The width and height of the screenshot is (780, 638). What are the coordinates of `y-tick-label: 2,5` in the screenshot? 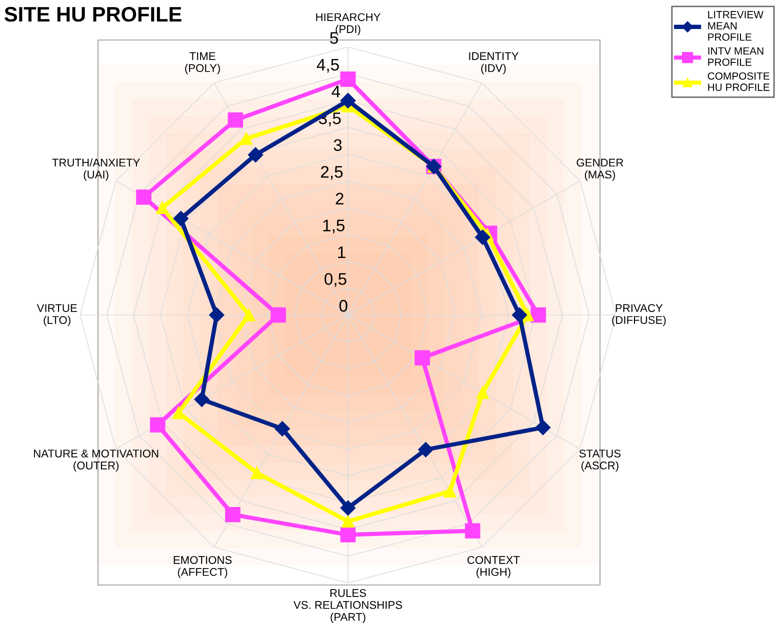 It's located at (331, 173).